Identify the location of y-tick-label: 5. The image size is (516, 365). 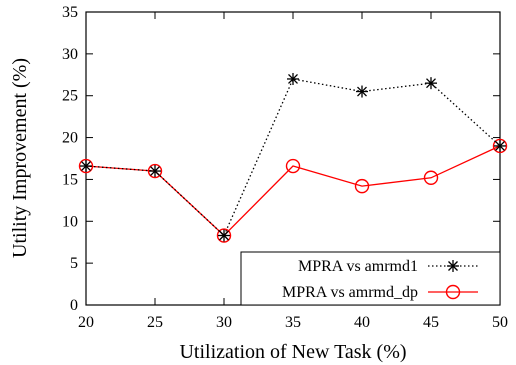
(74, 263).